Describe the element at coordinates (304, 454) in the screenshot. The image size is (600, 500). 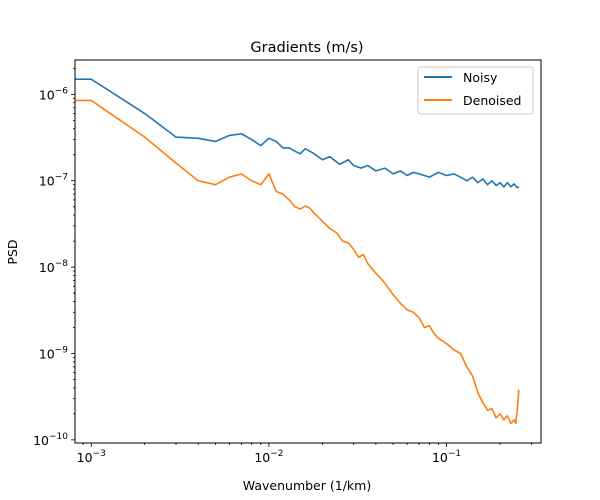
I see `x-axis-ticks: 10⁻³ 10⁻² 10⁻¹` at that location.